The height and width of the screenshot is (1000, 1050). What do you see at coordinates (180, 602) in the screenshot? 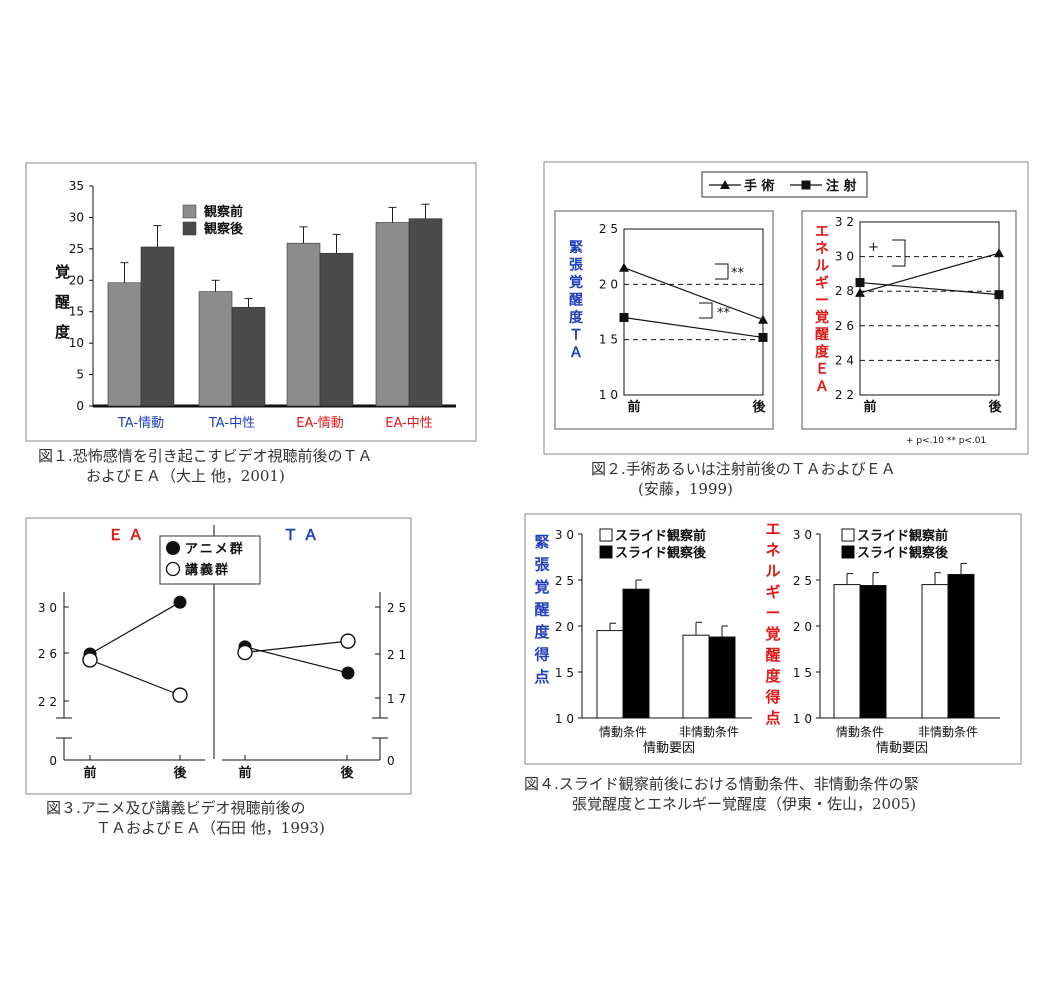
I see `fig3-ea-point-anime` at bounding box center [180, 602].